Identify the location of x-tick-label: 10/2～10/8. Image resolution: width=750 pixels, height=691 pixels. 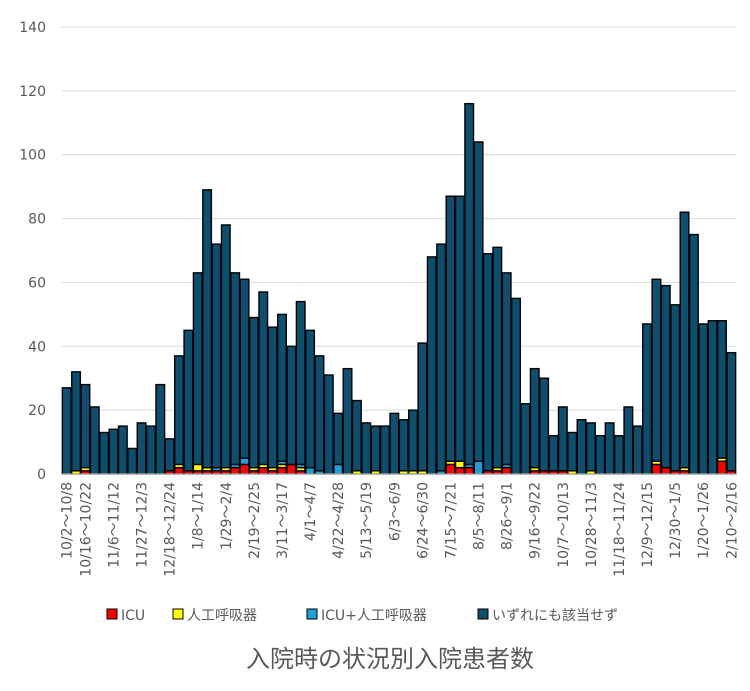
(68, 520).